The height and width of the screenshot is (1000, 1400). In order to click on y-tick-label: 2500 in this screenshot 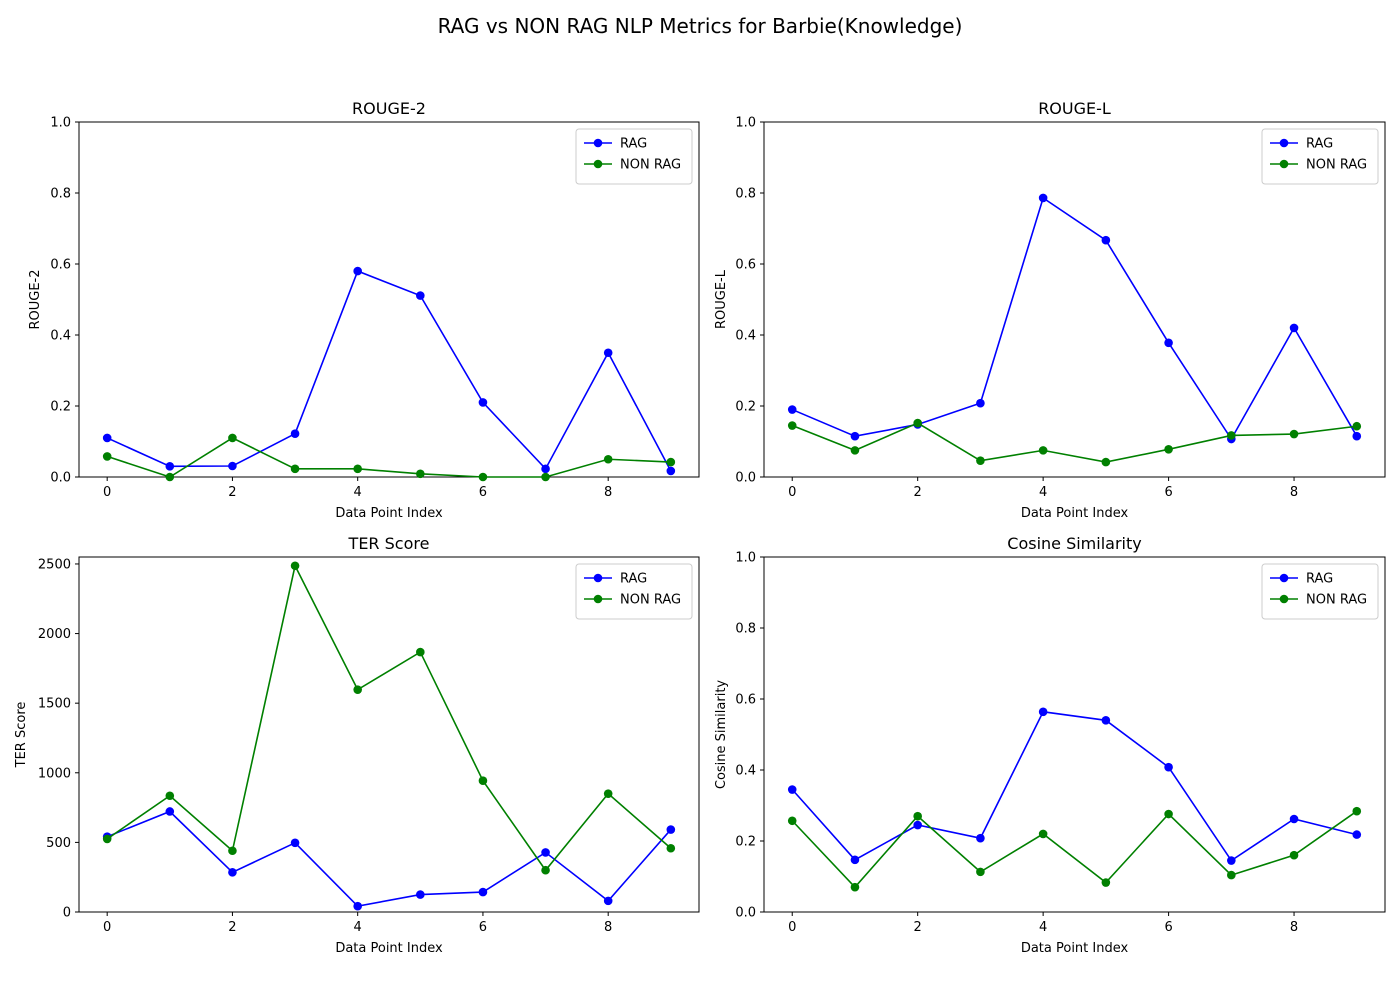, I will do `click(54, 564)`.